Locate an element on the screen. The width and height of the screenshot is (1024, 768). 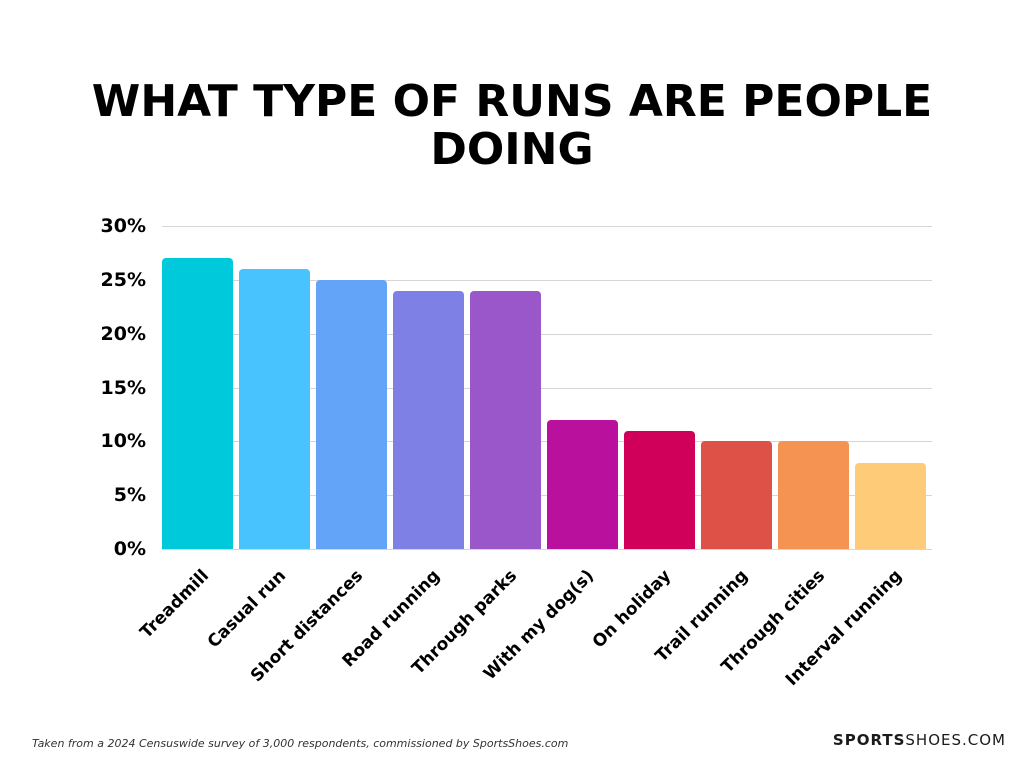
y-tick-label: 0% is located at coordinates (129, 549).